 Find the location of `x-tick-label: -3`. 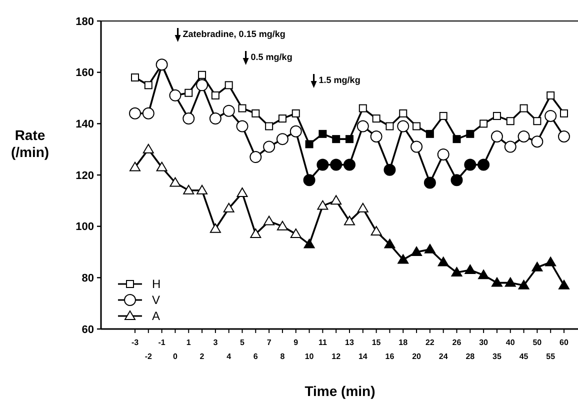

x-tick-label: -3 is located at coordinates (135, 342).